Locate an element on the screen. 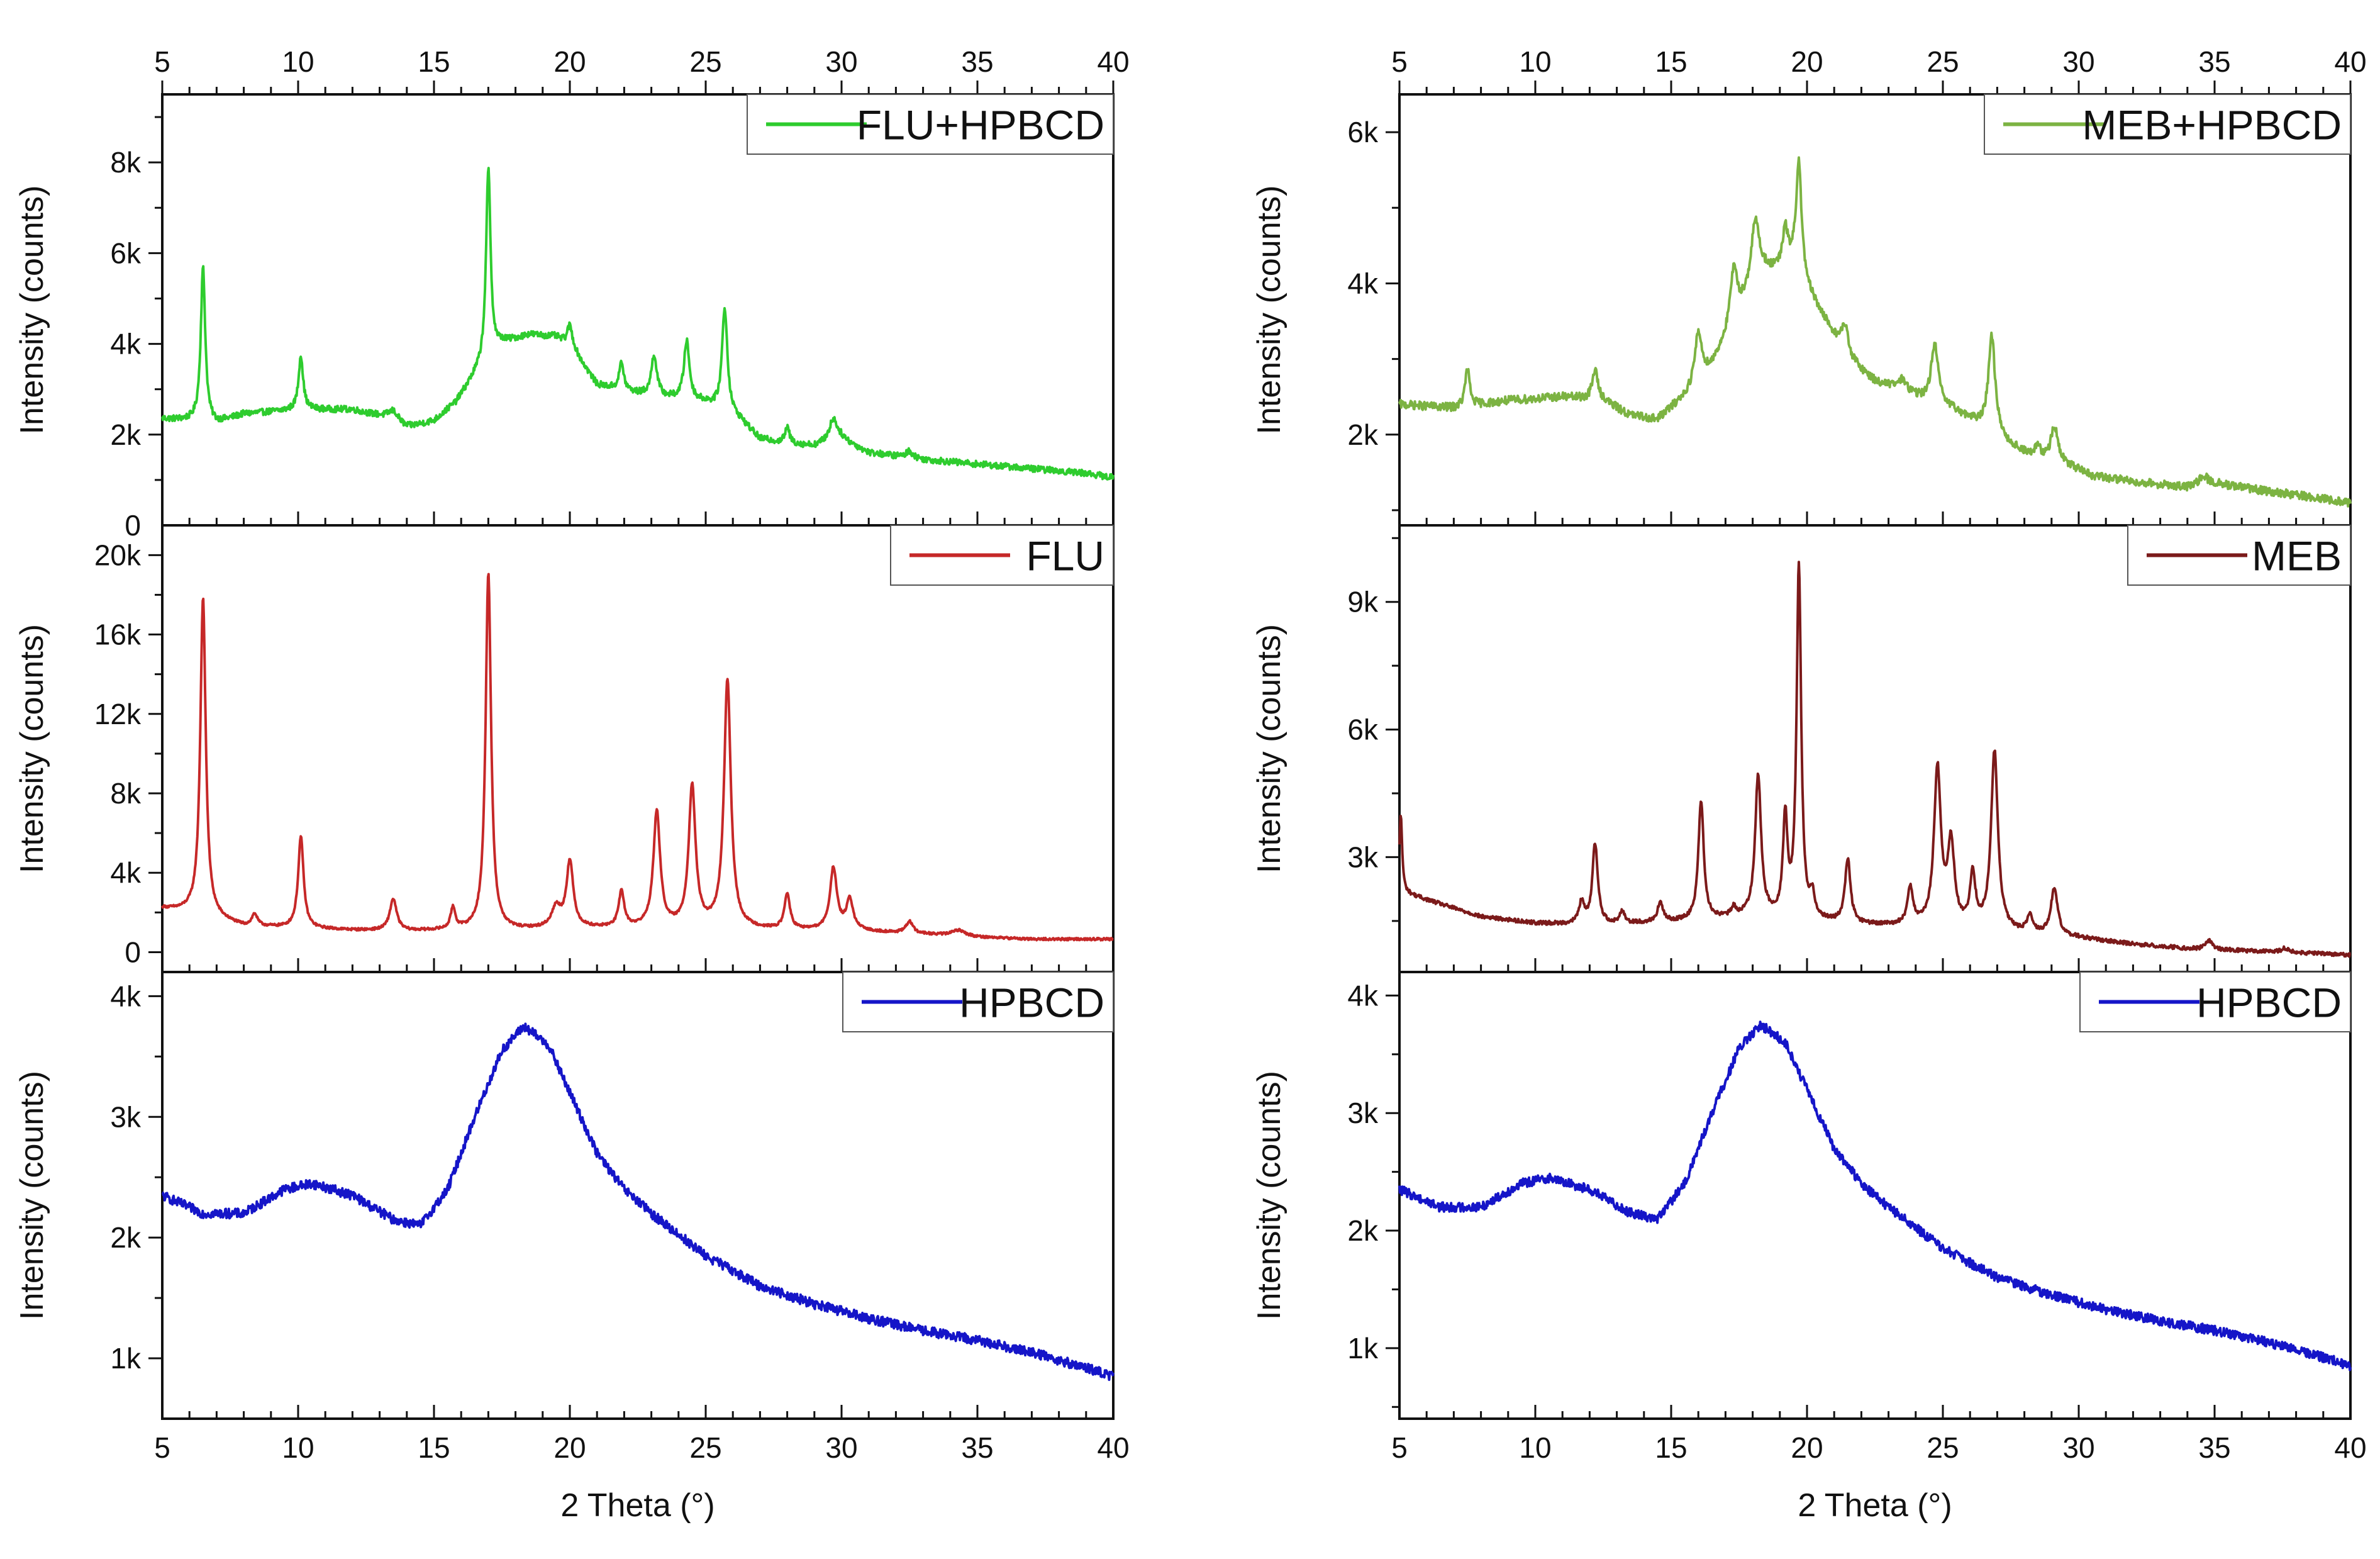 The image size is (2380, 1559). legend-label: MEB is located at coordinates (2297, 556).